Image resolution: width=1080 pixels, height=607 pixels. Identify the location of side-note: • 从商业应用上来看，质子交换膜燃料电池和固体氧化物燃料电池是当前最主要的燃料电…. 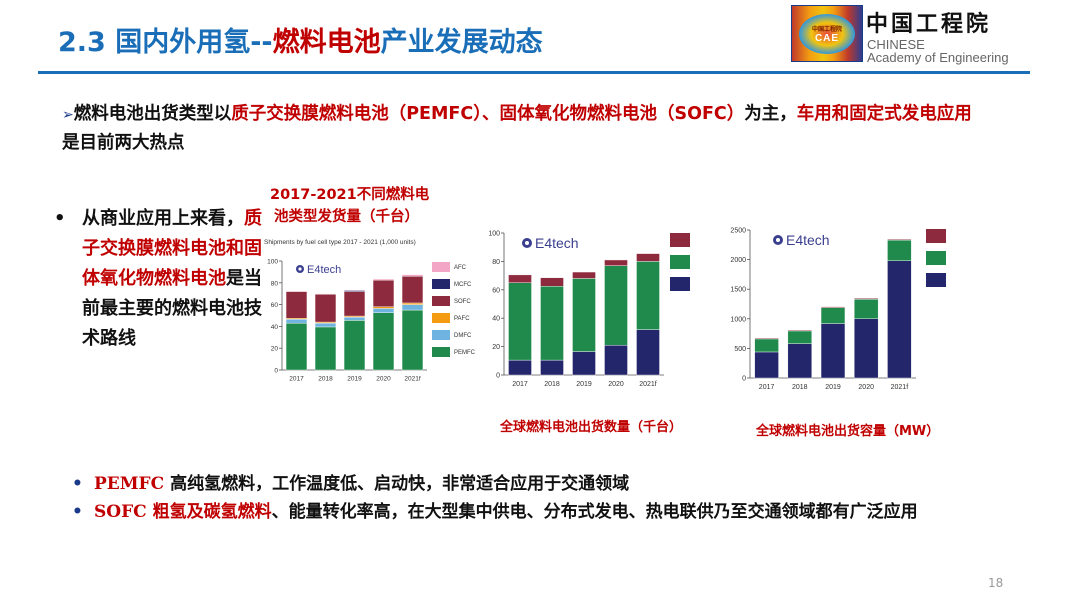
(159, 279).